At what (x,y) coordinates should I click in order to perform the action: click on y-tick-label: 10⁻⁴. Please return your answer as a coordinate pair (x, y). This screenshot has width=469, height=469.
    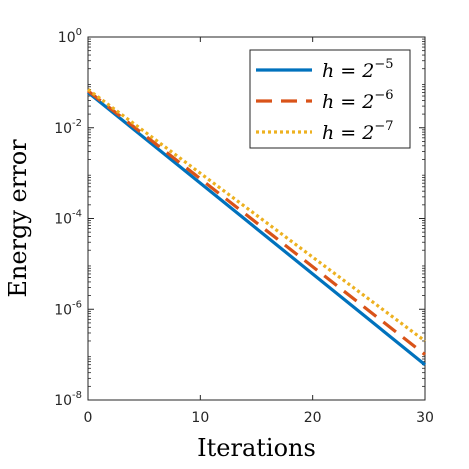
    Looking at the image, I should click on (68, 218).